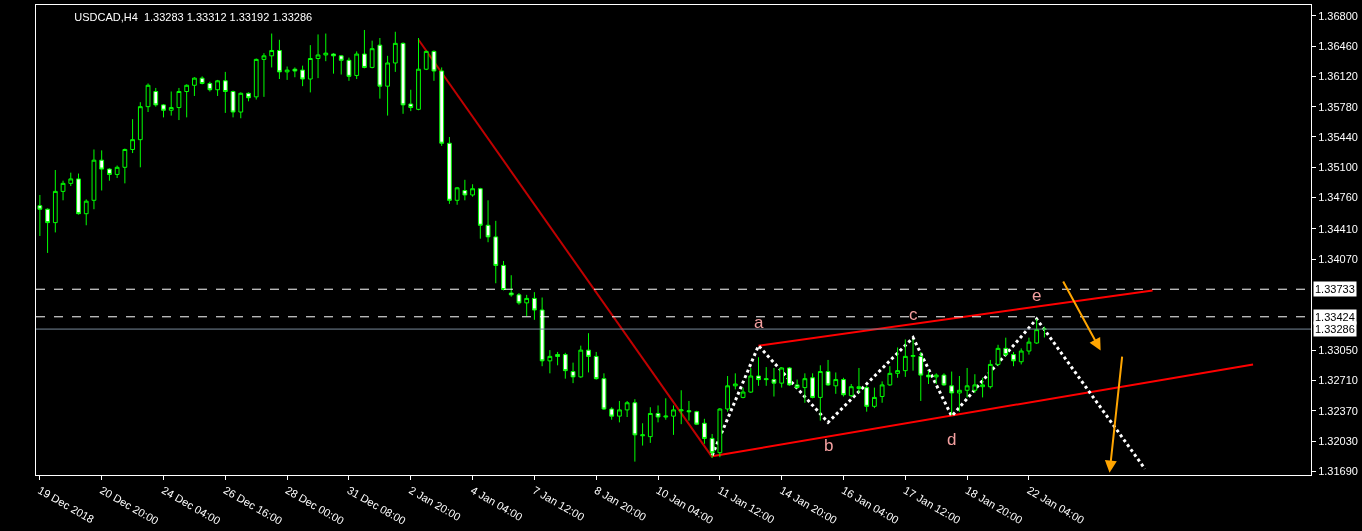 The width and height of the screenshot is (1362, 531). I want to click on y-tick-label: 1.32030, so click(1338, 440).